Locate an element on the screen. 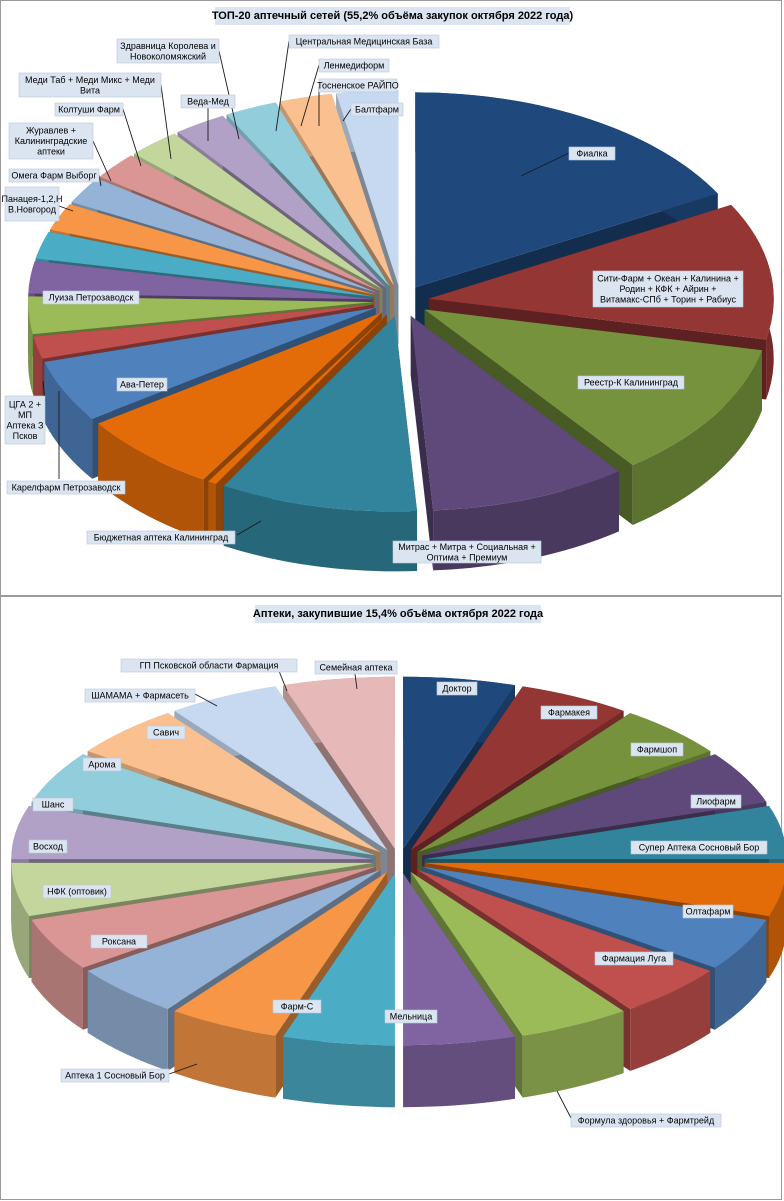 The height and width of the screenshot is (1201, 784). slice-label-text: Омега Фарм Выборг is located at coordinates (54, 176).